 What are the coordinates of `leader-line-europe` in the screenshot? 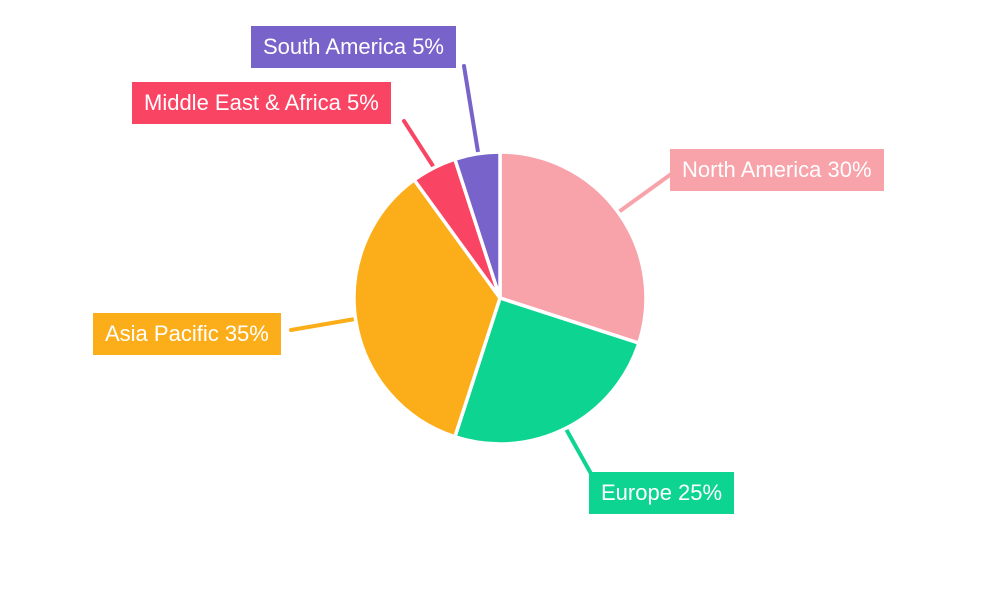 It's located at (580, 454).